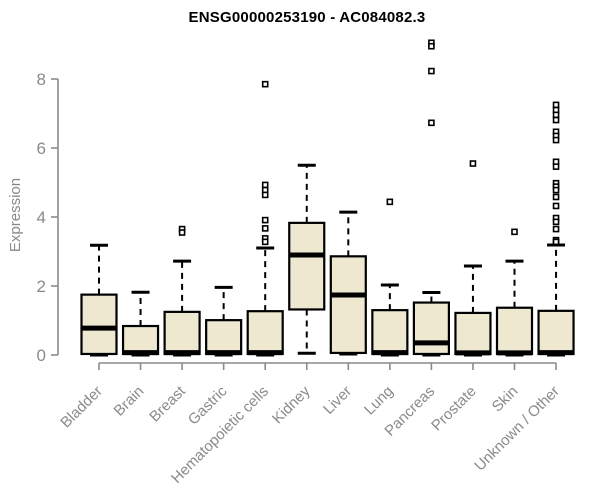  Describe the element at coordinates (129, 401) in the screenshot. I see `x-tick-label: Brain` at that location.